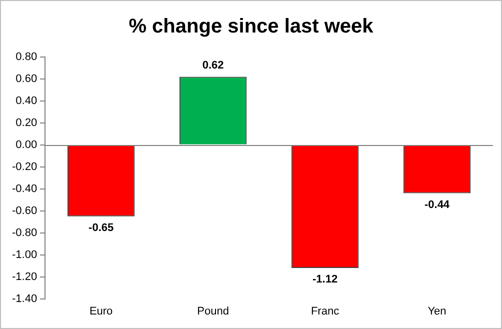 Image resolution: width=502 pixels, height=329 pixels. I want to click on y-tick-label: 0.60, so click(27, 79).